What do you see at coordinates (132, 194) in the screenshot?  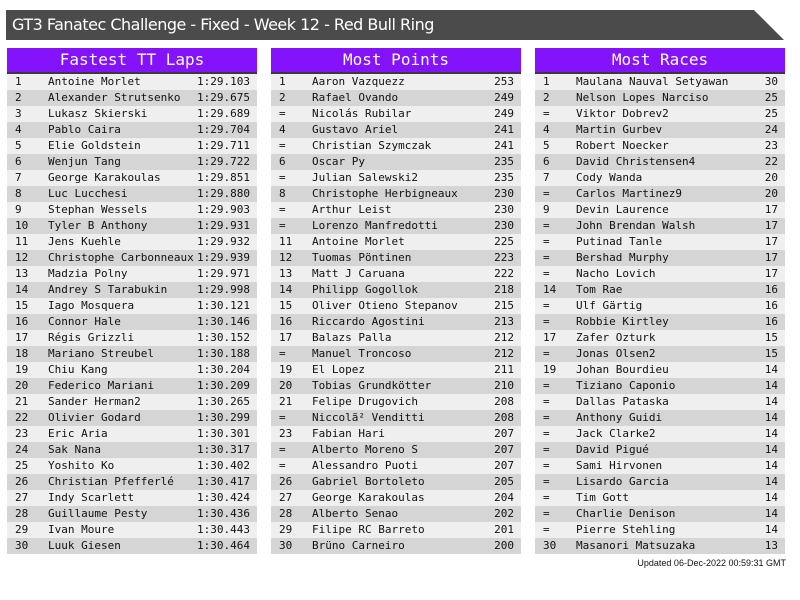 I see `table-row: 8 Luc Lucchesi 1:29.880` at bounding box center [132, 194].